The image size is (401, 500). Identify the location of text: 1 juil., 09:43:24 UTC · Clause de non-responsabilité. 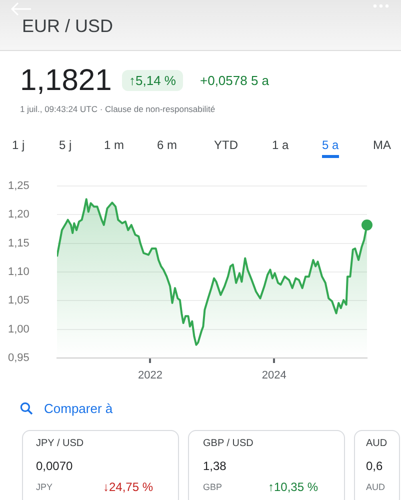
(118, 109).